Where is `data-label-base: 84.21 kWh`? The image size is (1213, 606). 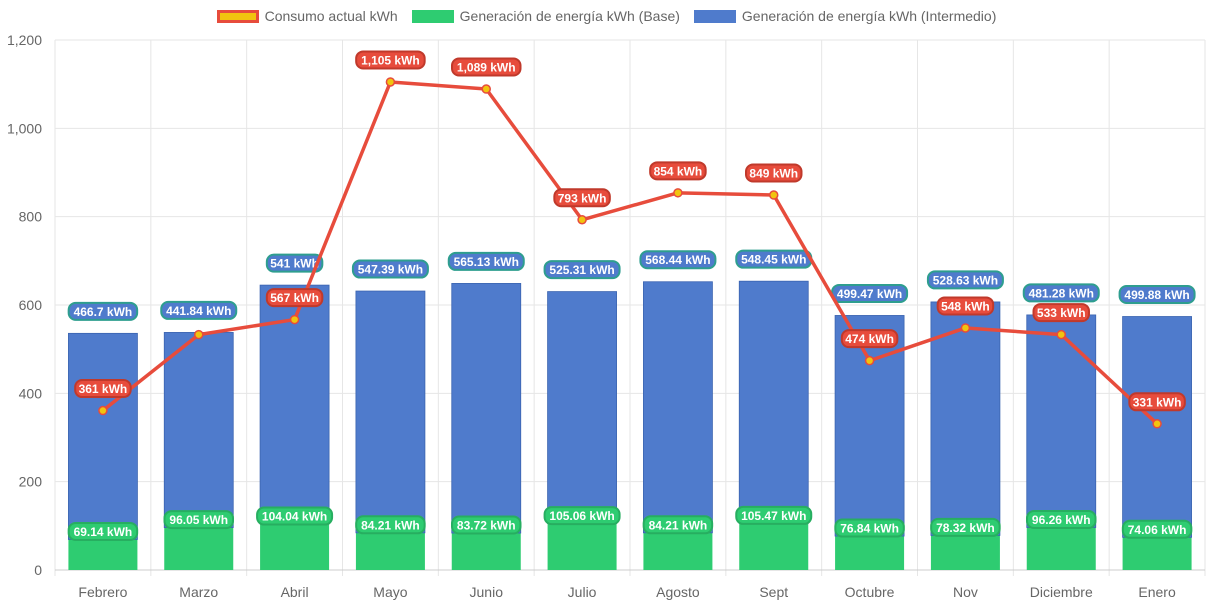
data-label-base: 84.21 kWh is located at coordinates (390, 525).